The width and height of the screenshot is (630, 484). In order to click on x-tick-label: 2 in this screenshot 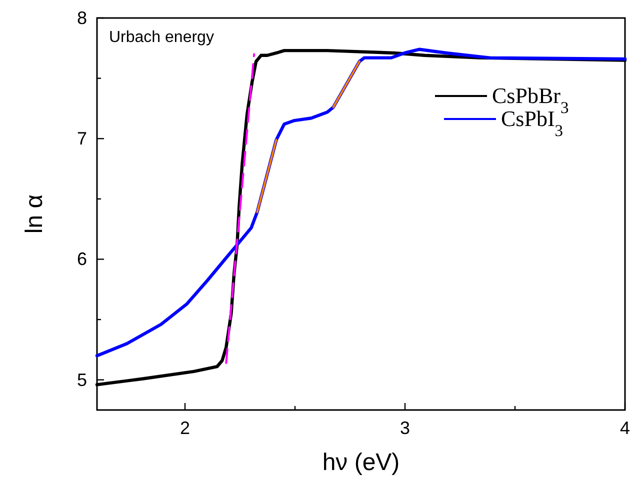, I will do `click(185, 428)`.